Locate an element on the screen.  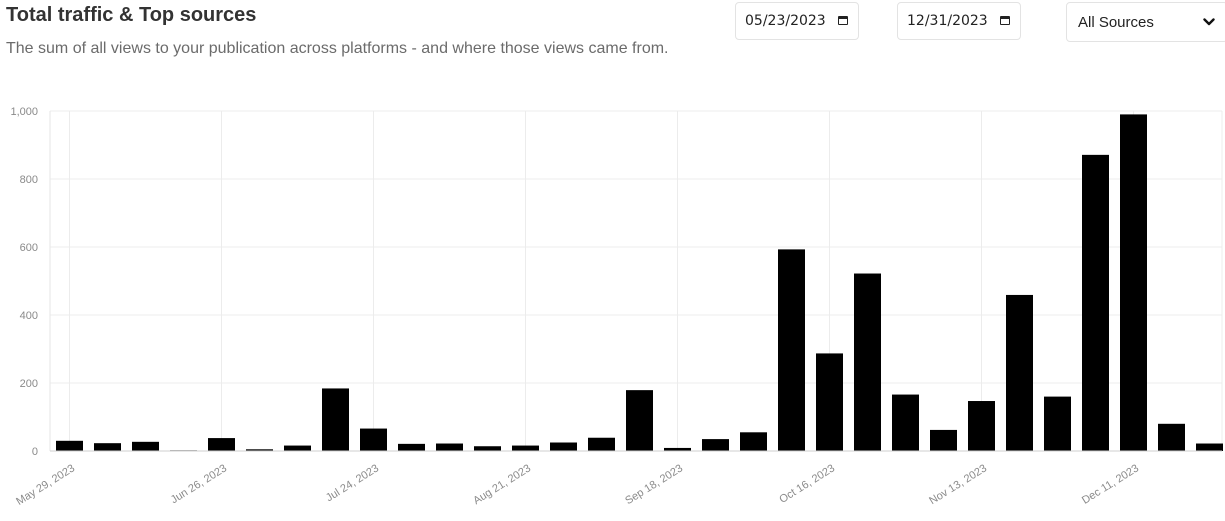
x-tick-label: Aug 21, 2023 is located at coordinates (502, 484).